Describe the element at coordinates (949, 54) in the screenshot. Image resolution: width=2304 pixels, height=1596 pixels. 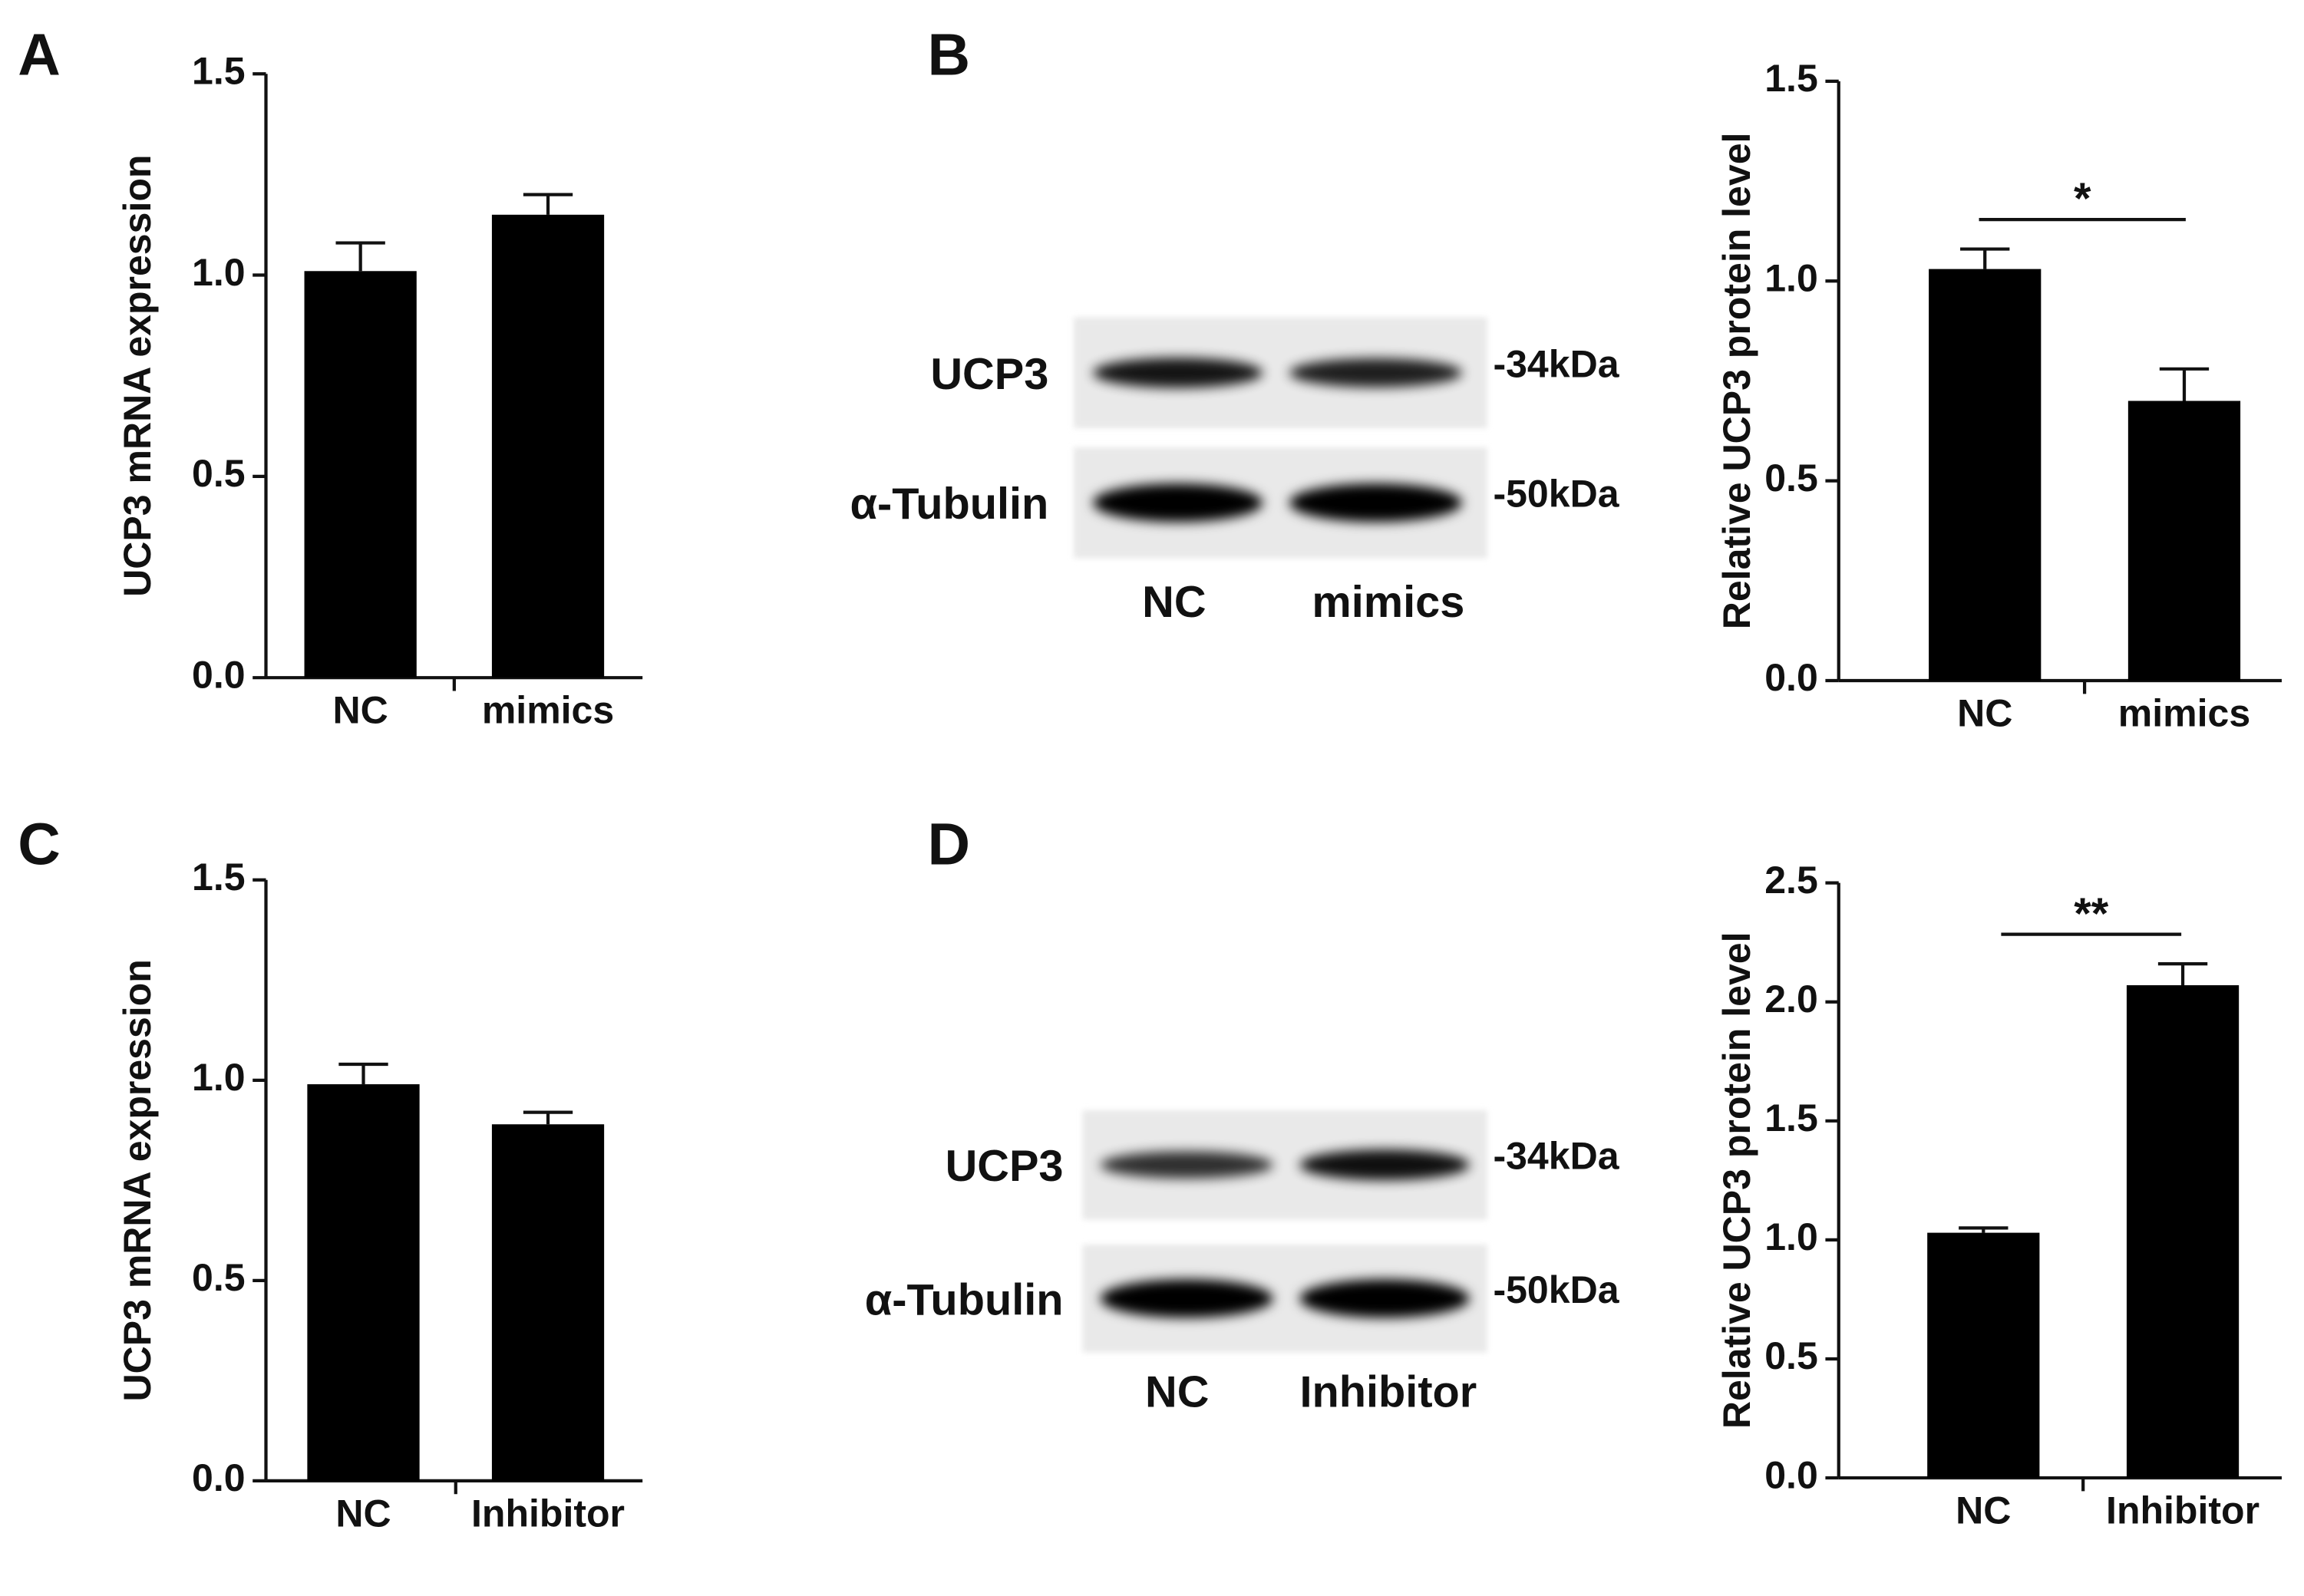
I see `panel-letter: B` at that location.